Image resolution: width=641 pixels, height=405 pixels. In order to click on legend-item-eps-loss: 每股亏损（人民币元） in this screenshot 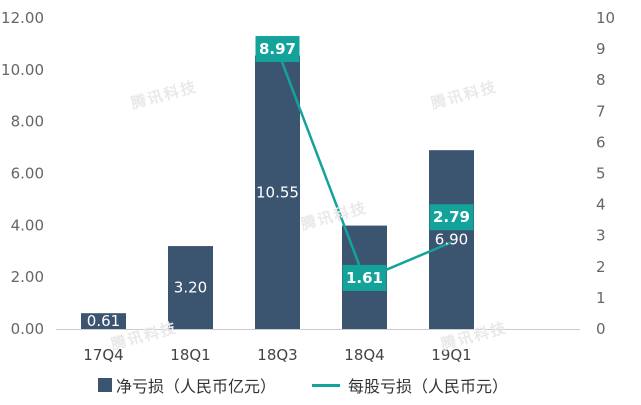, I will do `click(410, 385)`.